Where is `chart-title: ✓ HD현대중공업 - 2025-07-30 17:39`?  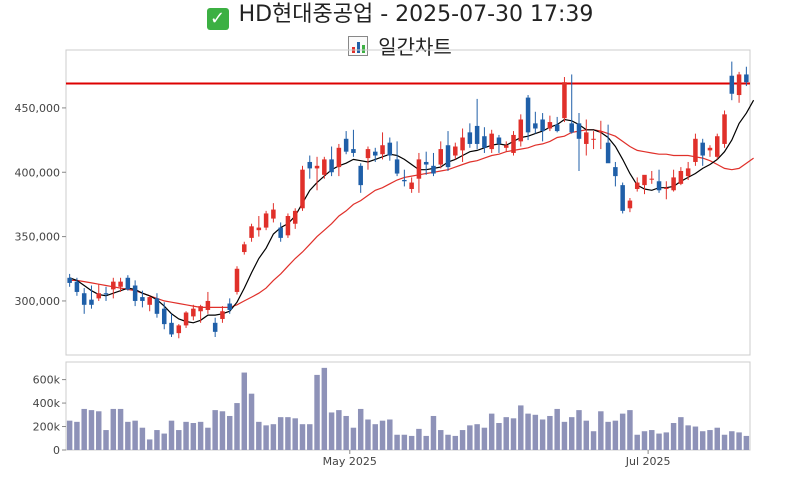
chart-title: ✓ HD현대중공업 - 2025-07-30 17:39 is located at coordinates (400, 15).